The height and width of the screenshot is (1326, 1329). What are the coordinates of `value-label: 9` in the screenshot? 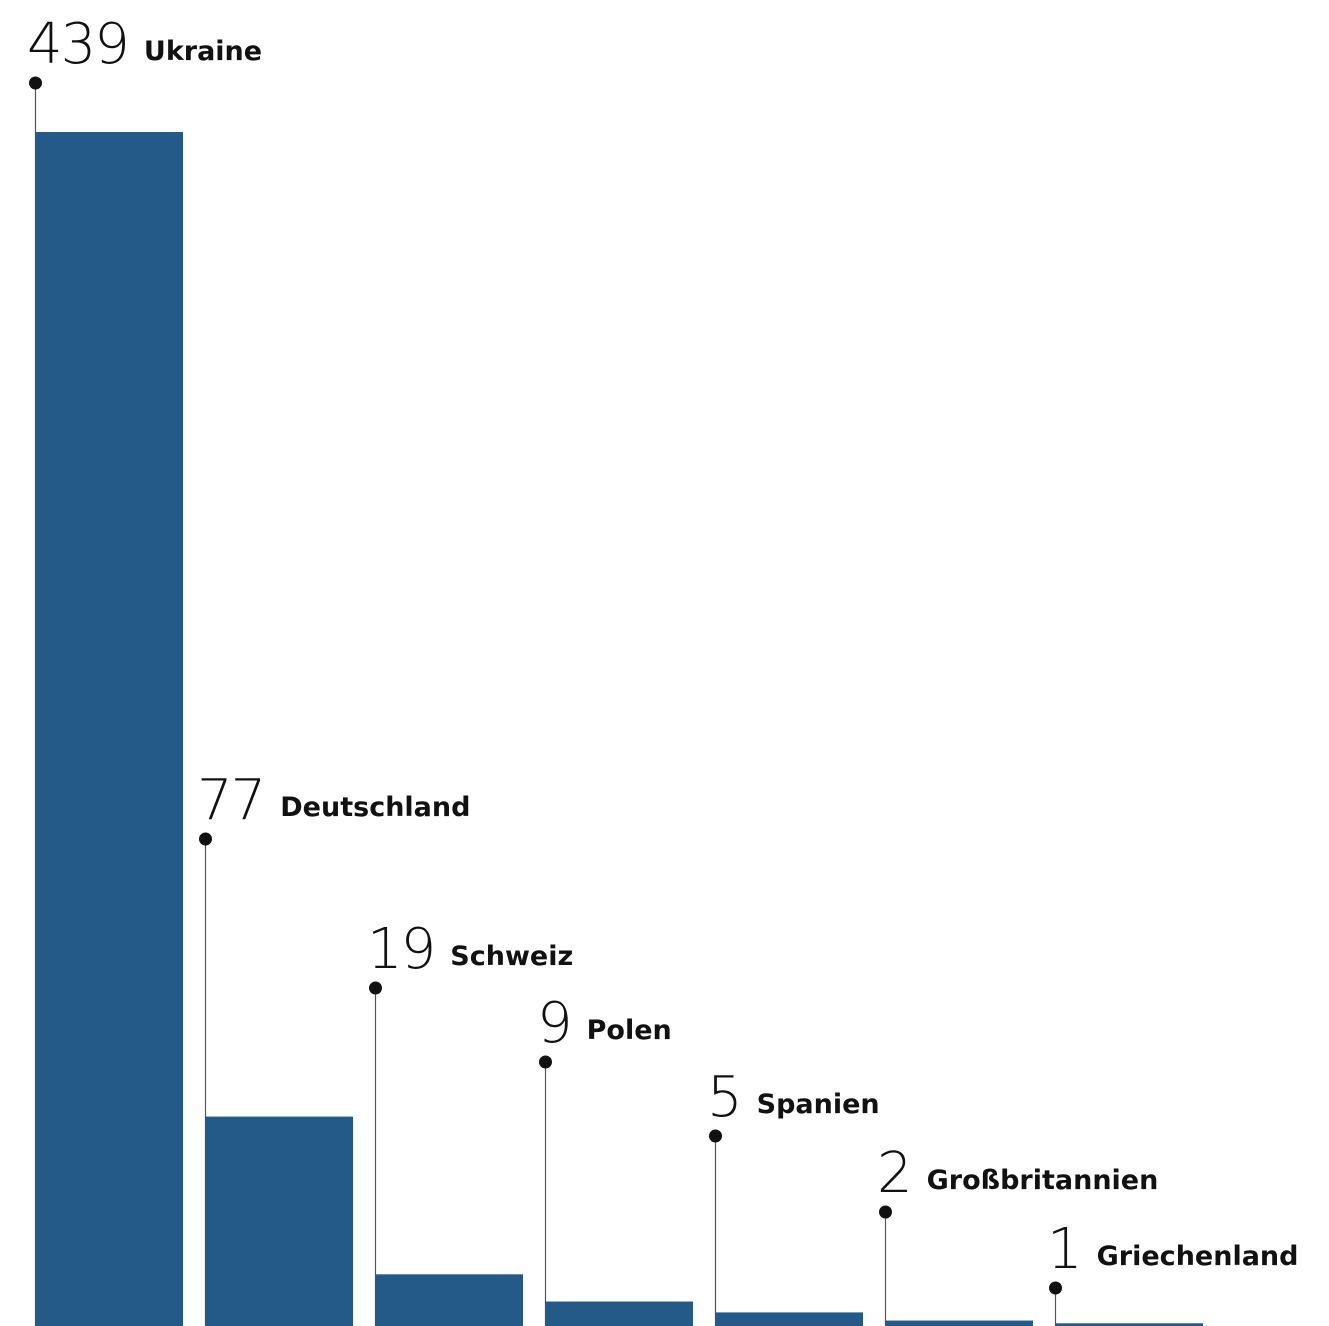 It's located at (554, 1023).